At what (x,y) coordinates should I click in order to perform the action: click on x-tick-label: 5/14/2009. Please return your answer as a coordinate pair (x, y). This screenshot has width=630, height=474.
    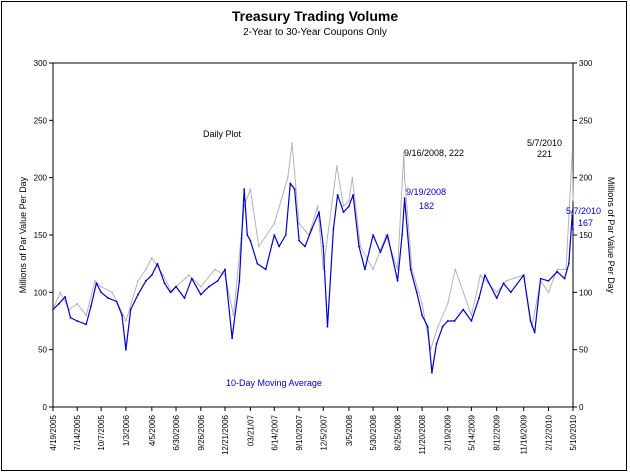
    Looking at the image, I should click on (471, 432).